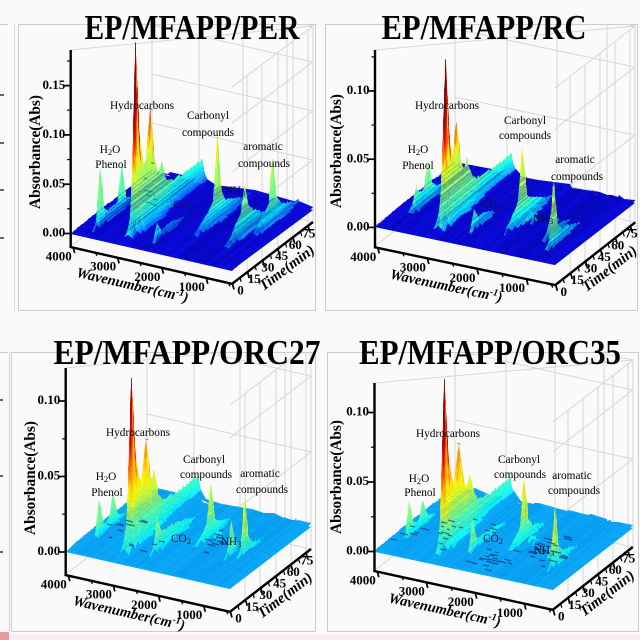 Image resolution: width=640 pixels, height=640 pixels. I want to click on svg-text: EP/MFAPP/RC, so click(484, 27).